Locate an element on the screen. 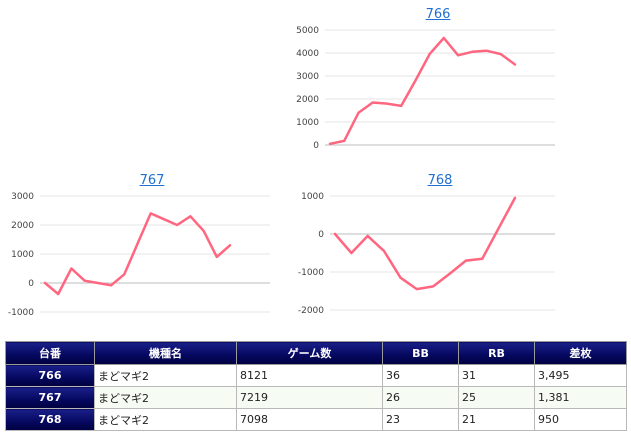  machine-number-cell: 766 is located at coordinates (50, 375).